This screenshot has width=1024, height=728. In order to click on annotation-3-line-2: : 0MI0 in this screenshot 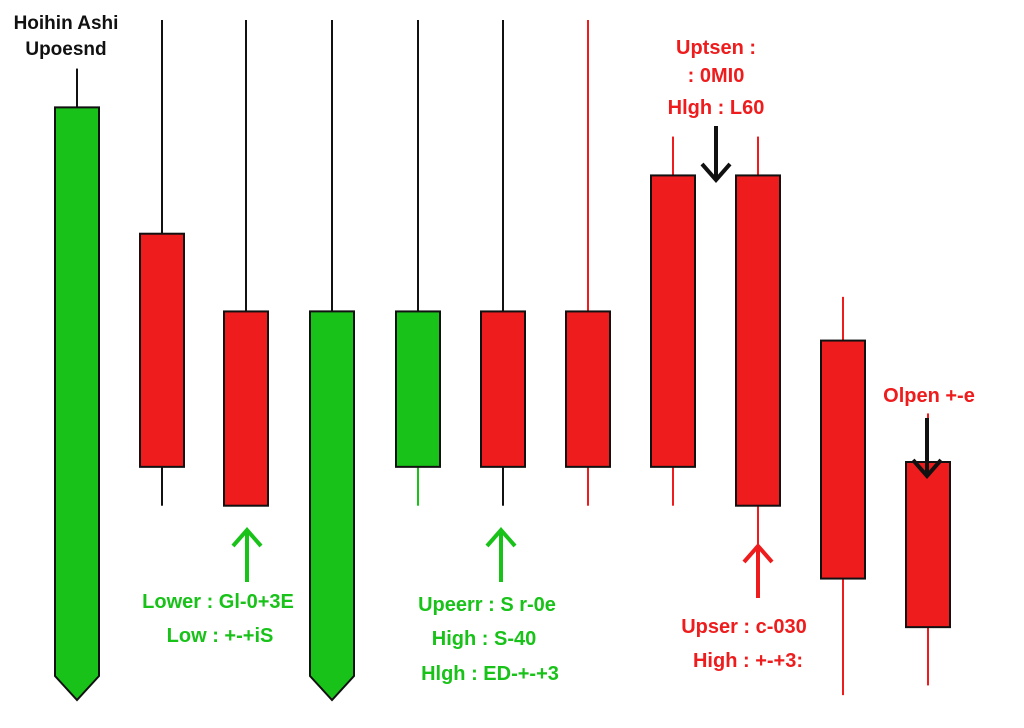, I will do `click(716, 76)`.